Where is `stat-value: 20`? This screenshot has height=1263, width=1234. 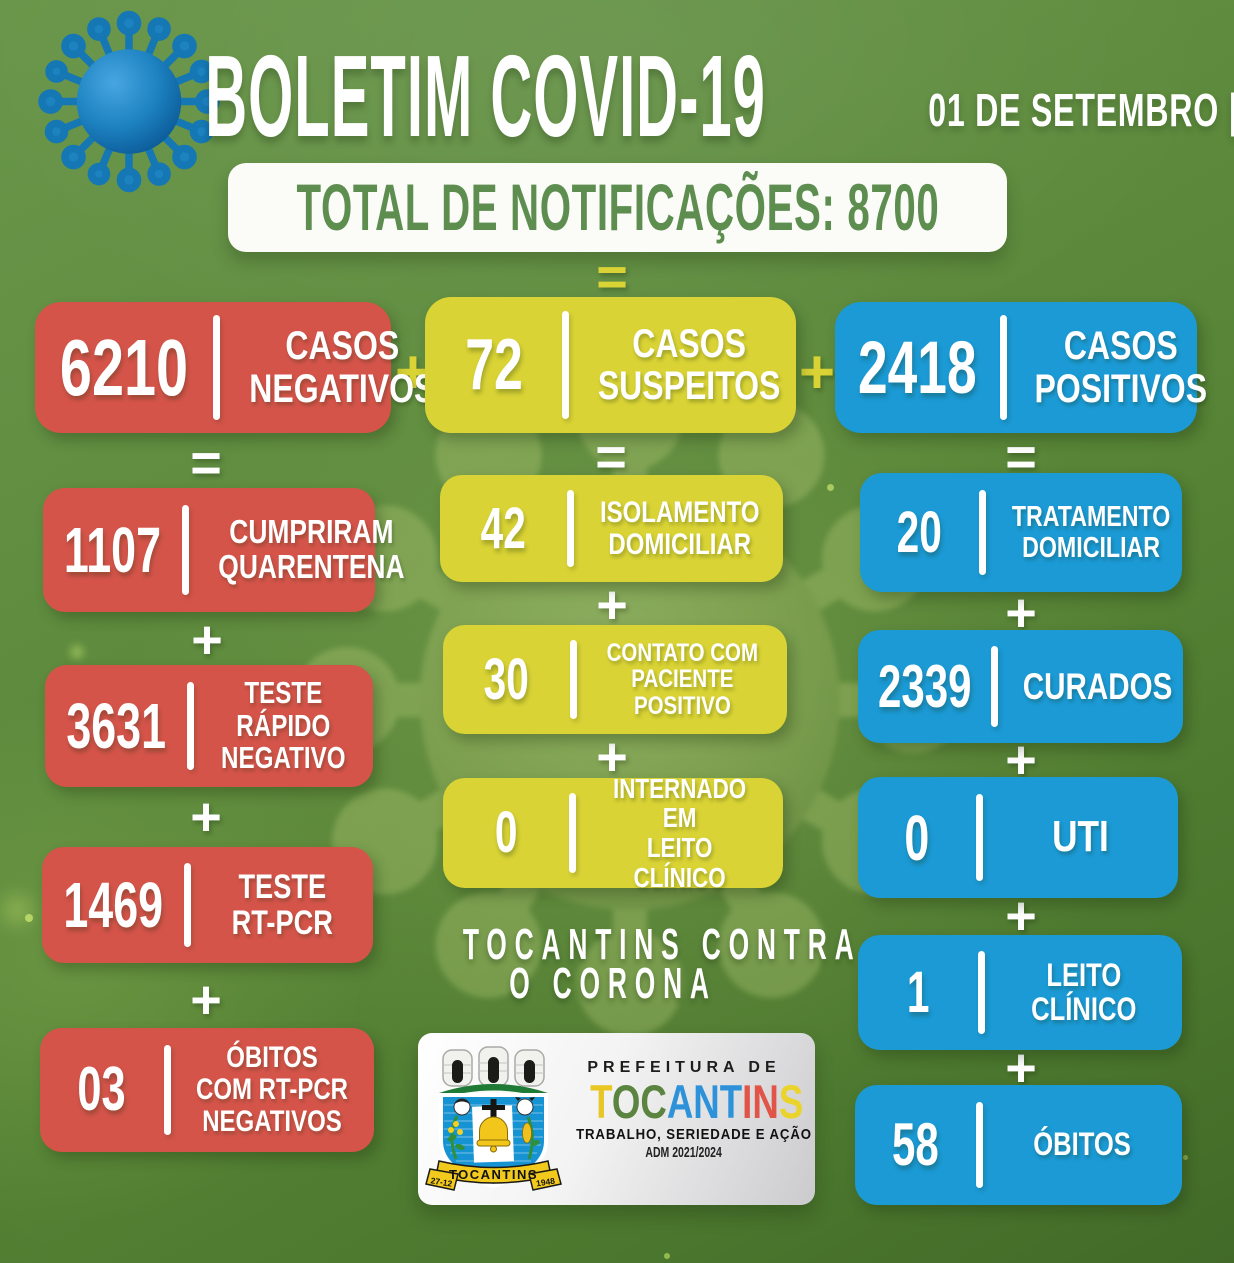
stat-value: 20 is located at coordinates (919, 532).